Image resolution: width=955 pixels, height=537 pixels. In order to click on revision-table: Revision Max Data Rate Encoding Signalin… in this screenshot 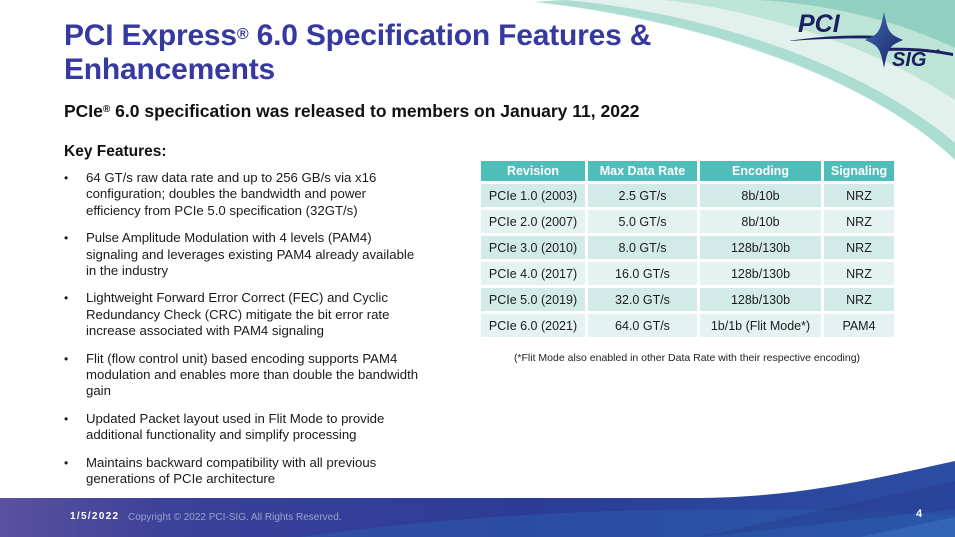, I will do `click(687, 249)`.